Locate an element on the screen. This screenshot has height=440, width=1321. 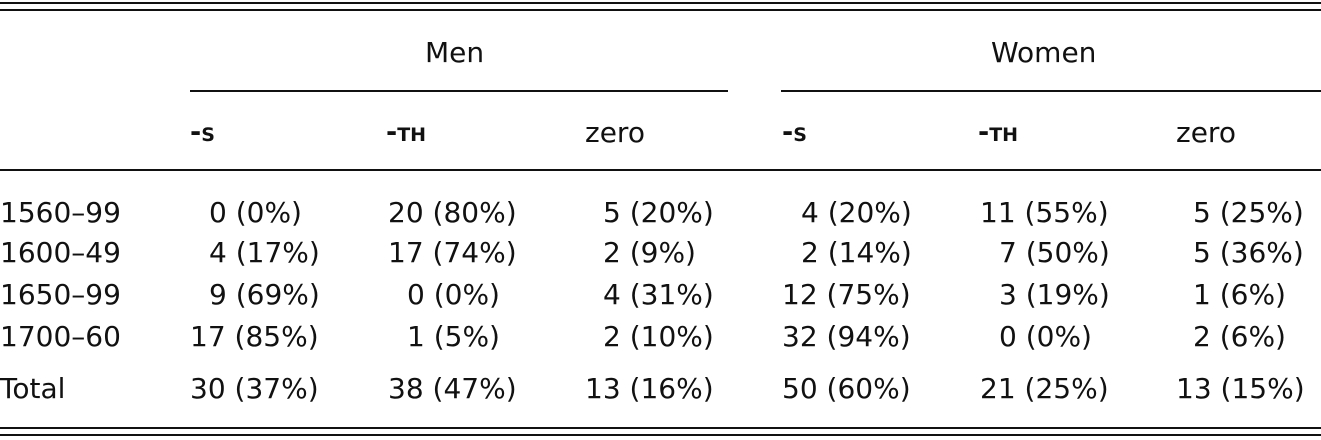
col-header-women-th: -th is located at coordinates (998, 132).